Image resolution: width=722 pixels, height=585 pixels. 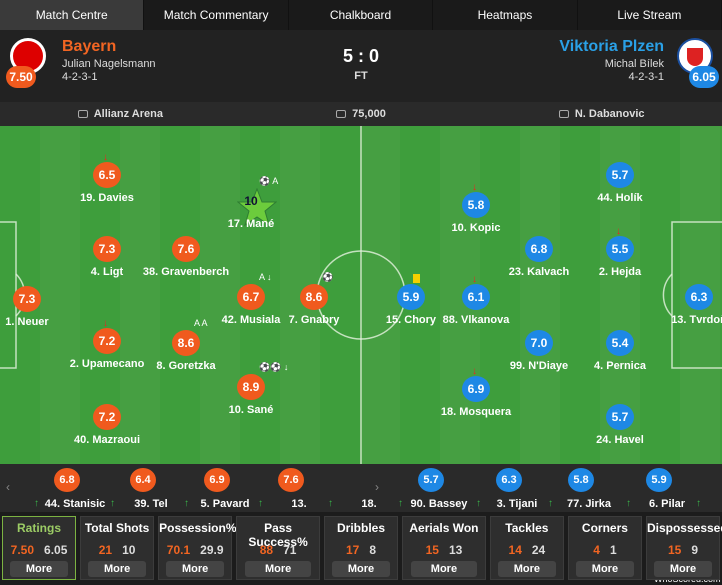 I want to click on substitute-rating: 5.7, so click(x=431, y=480).